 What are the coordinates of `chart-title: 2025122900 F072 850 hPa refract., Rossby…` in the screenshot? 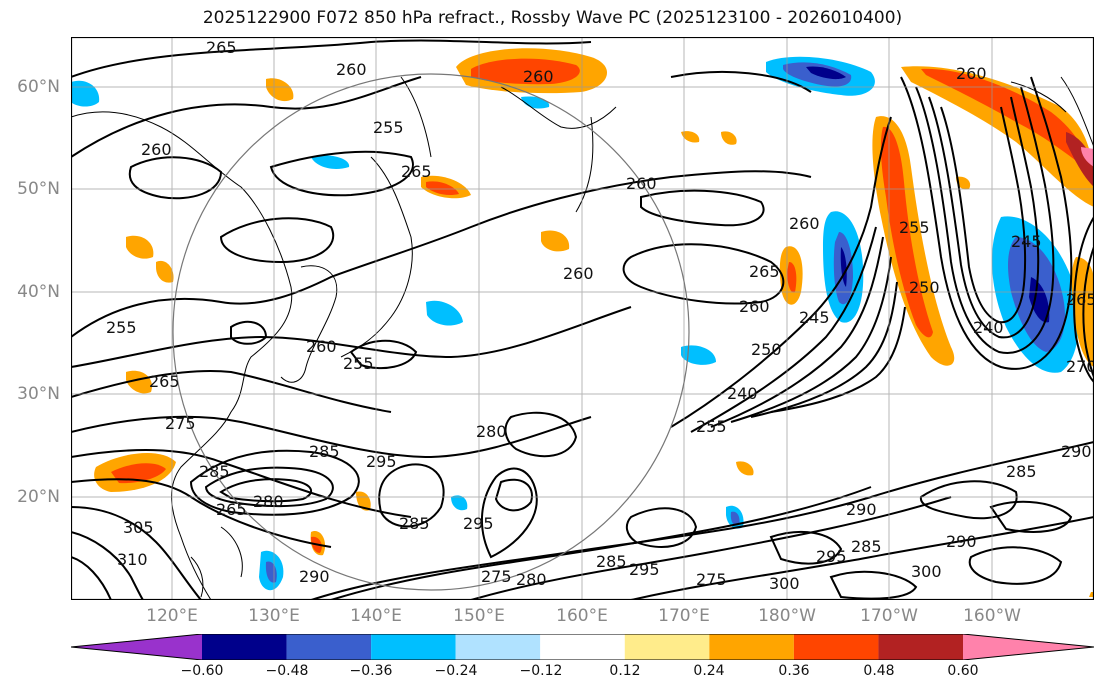 It's located at (552, 18).